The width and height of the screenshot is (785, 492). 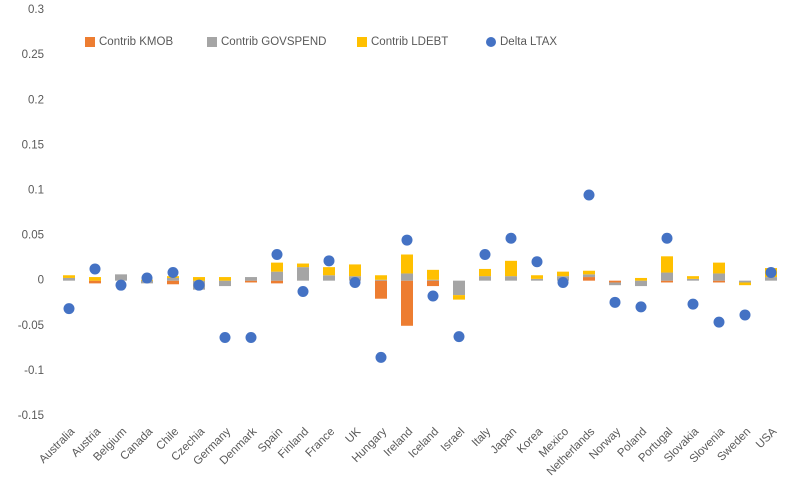 What do you see at coordinates (504, 441) in the screenshot?
I see `x-tick-label: Japan` at bounding box center [504, 441].